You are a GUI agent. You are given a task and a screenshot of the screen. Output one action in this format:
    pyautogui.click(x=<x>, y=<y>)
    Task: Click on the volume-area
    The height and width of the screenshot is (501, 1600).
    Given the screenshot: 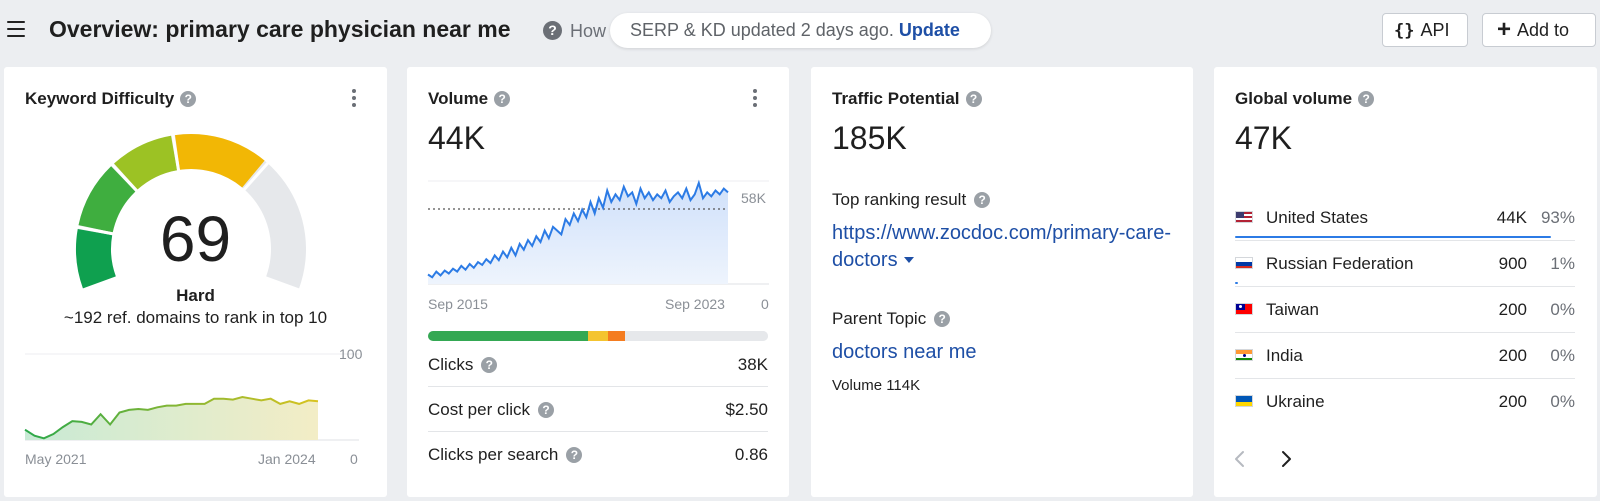 What is the action you would take?
    pyautogui.click(x=578, y=233)
    